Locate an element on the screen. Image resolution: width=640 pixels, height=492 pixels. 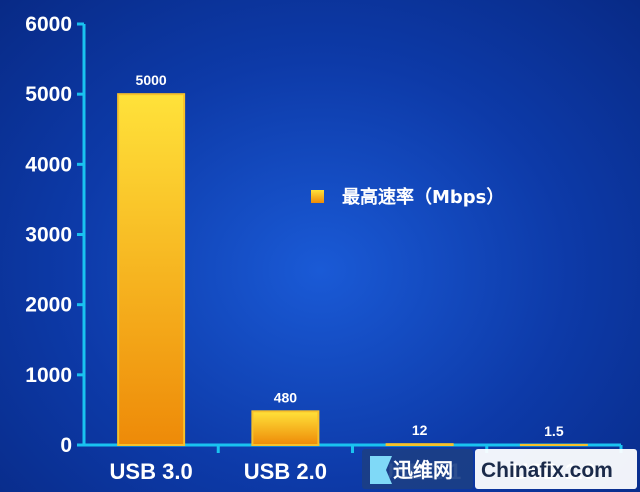
legend-label: 最高速率（Mbps） is located at coordinates (423, 197).